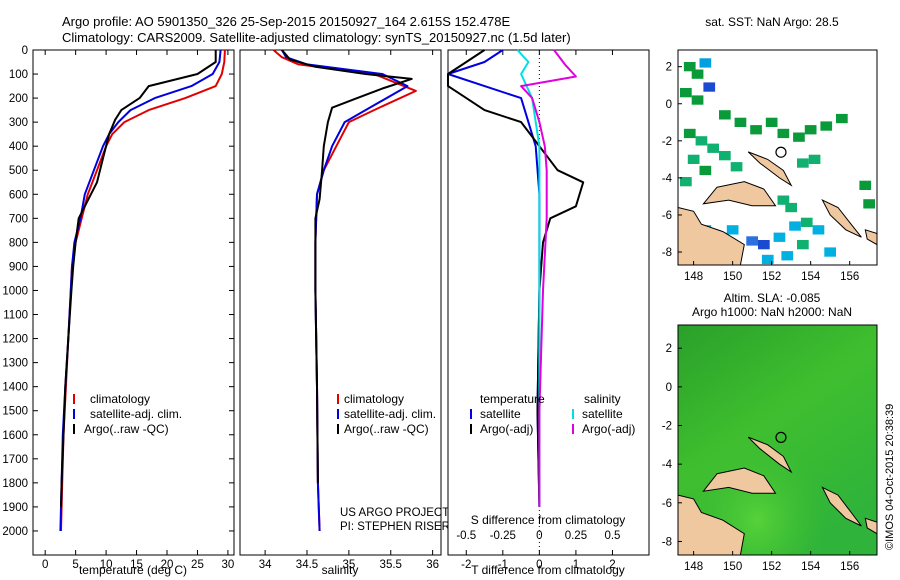  Describe the element at coordinates (466, 565) in the screenshot. I see `x-tick-label: -2` at that location.